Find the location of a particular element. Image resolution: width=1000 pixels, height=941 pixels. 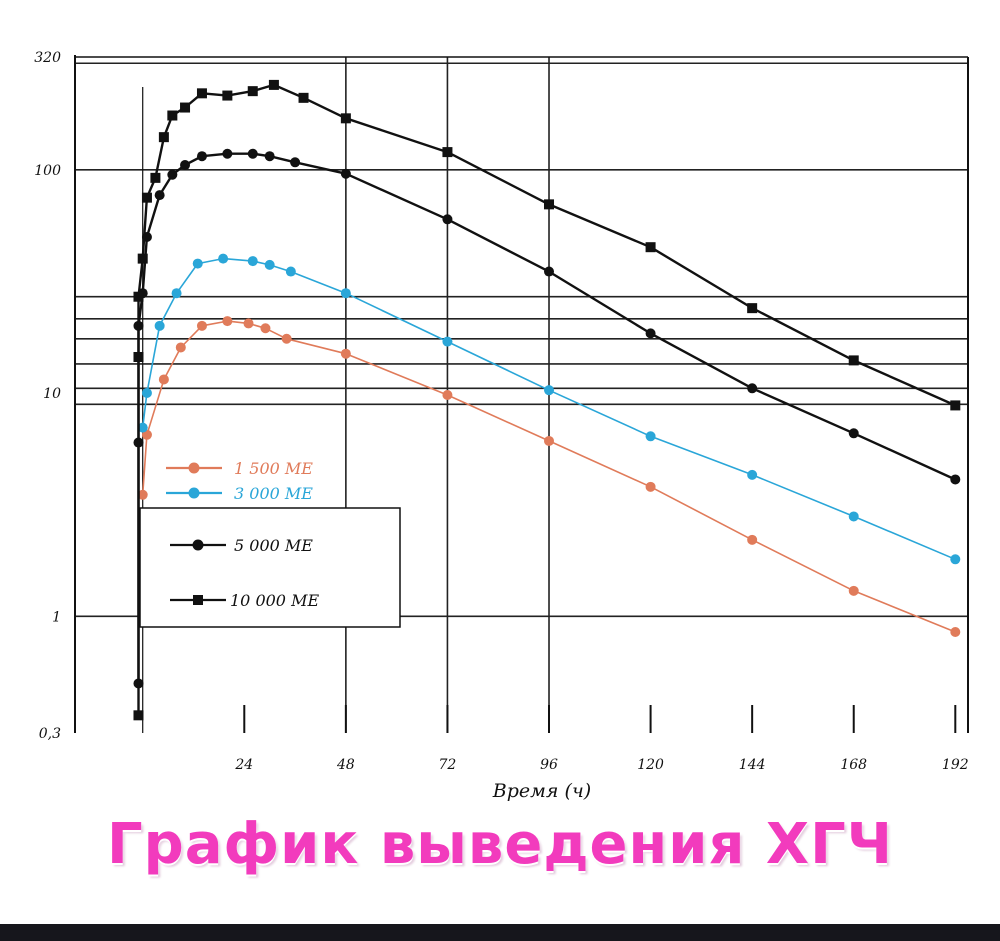

legend-label: 1 500 МЕ is located at coordinates (273, 468).